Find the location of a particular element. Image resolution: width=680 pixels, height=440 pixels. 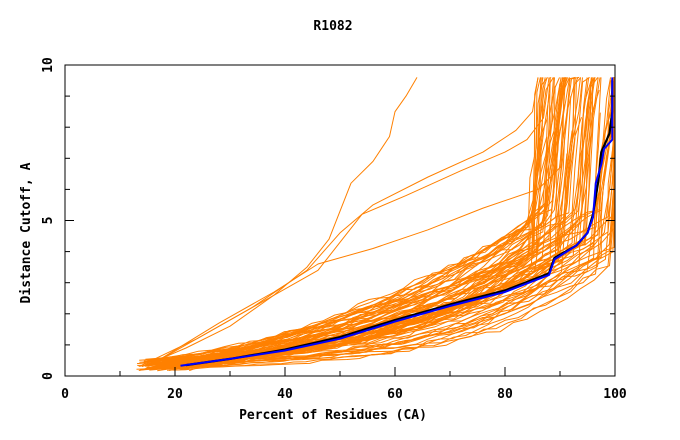

chart-title: R1082 is located at coordinates (332, 26).